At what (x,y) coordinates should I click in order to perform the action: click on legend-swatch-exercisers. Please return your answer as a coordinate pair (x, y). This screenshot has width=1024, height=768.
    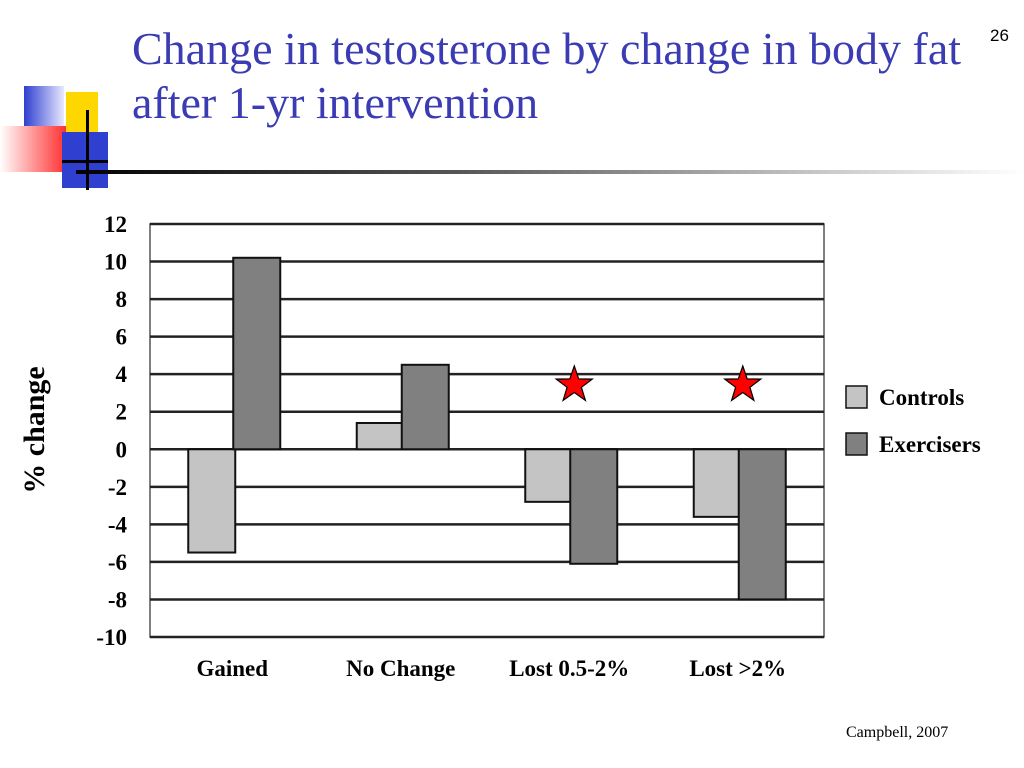
    Looking at the image, I should click on (856, 444).